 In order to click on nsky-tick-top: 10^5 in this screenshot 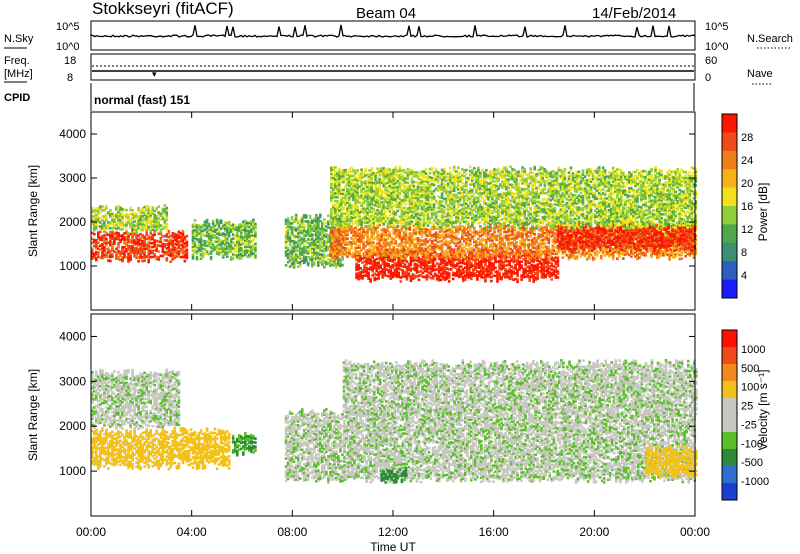, I will do `click(68, 27)`.